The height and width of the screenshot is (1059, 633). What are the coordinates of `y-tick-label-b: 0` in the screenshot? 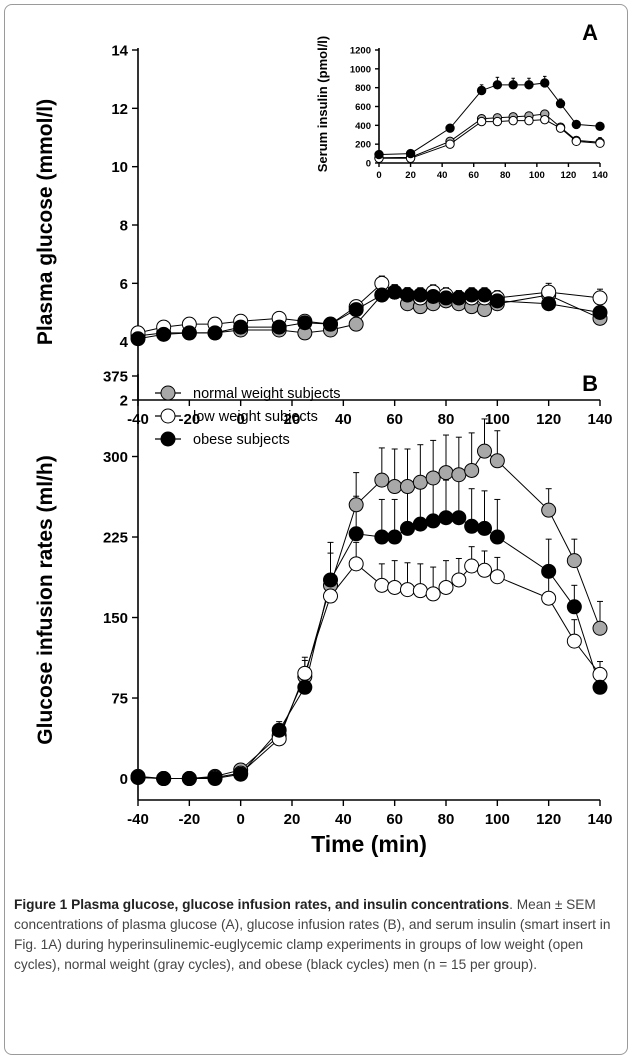 It's located at (124, 779).